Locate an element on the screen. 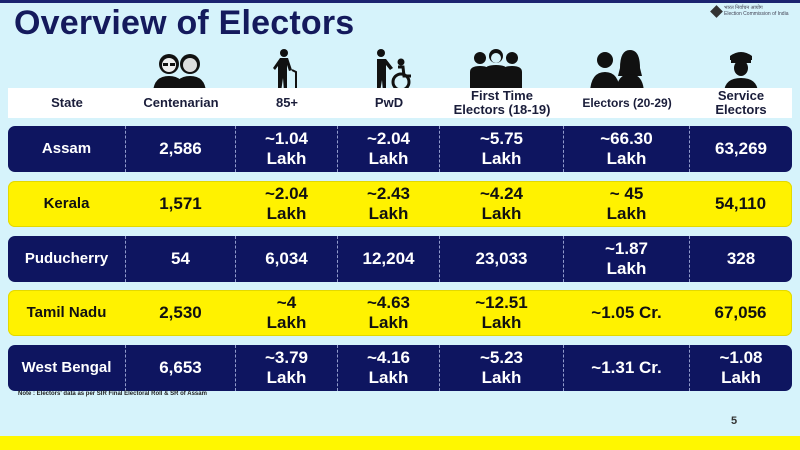 The image size is (800, 450). cell-text: 2,530 is located at coordinates (180, 312).